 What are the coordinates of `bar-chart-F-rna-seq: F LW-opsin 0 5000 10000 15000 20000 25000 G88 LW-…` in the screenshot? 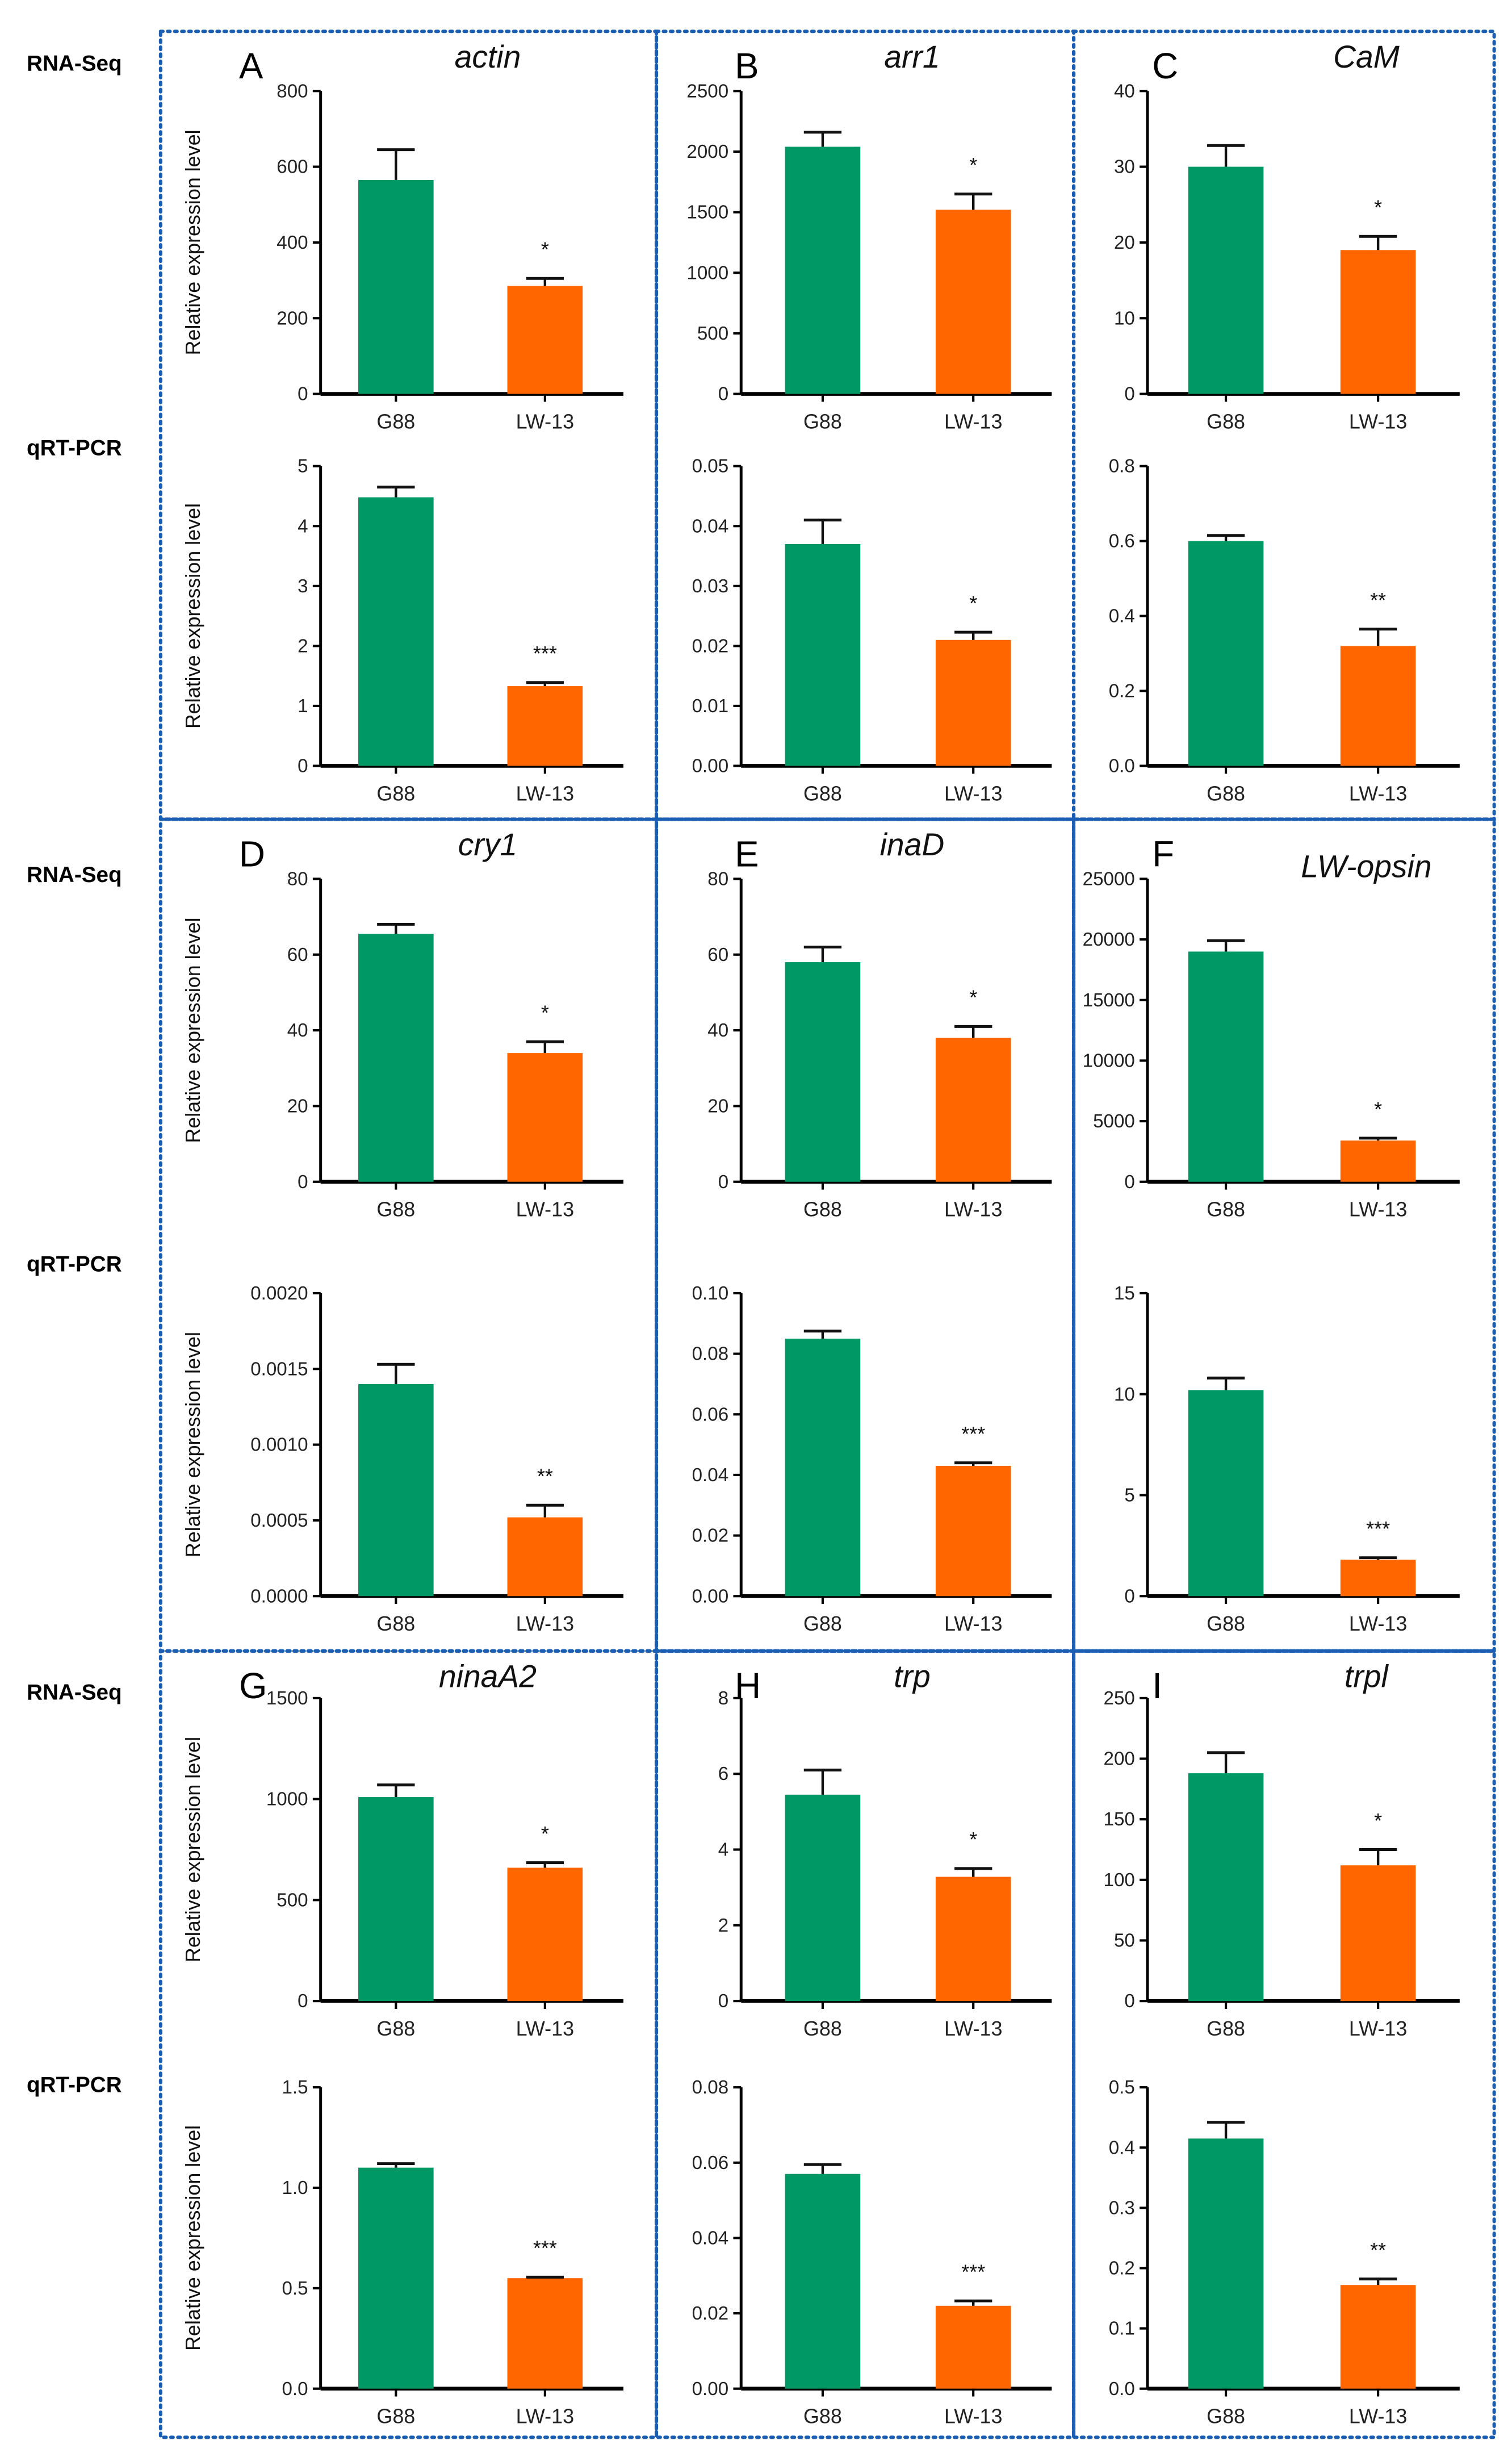 It's located at (1272, 1027).